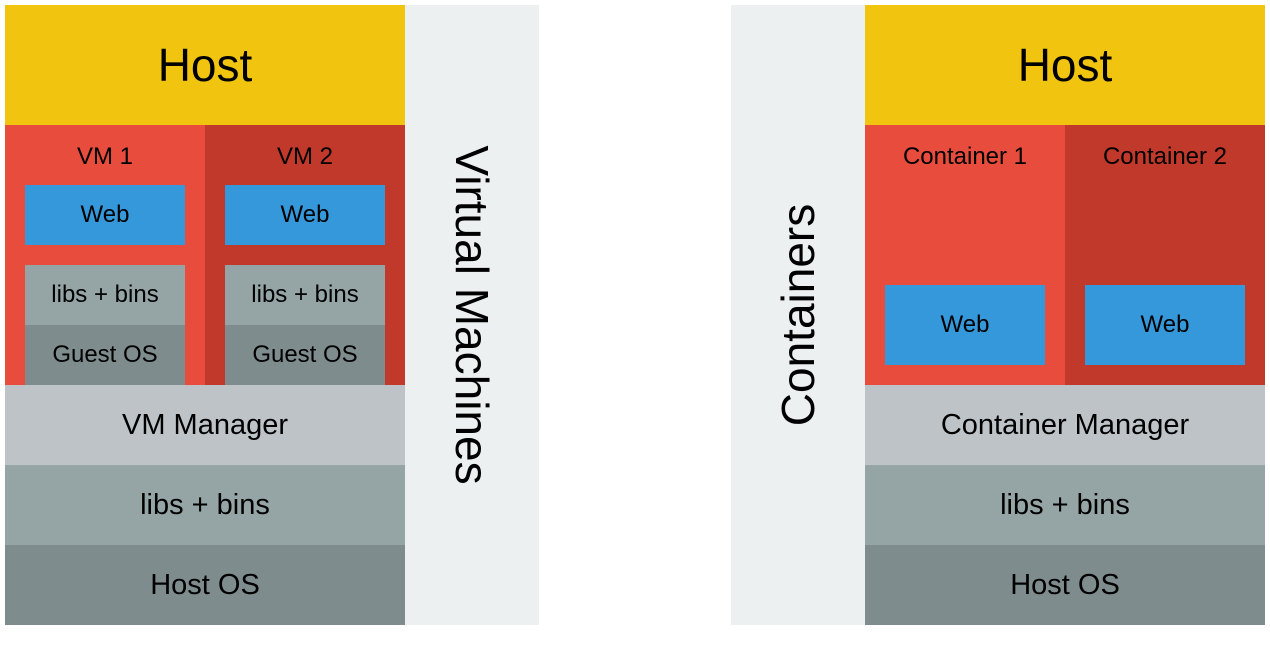 The image size is (1270, 648). I want to click on vm-libs-label: libs + bins, so click(205, 504).